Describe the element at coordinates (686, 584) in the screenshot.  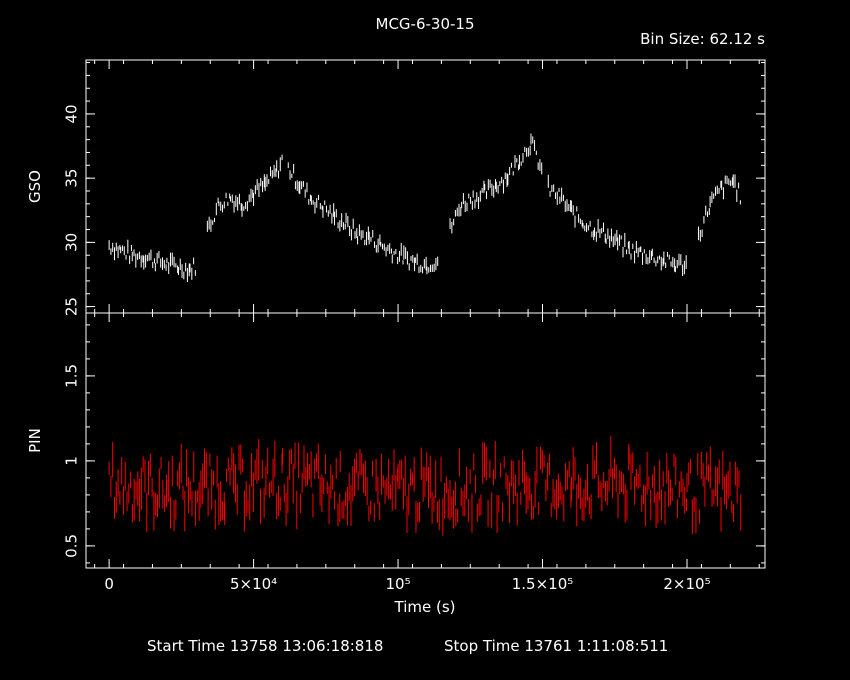
I see `x-tick-label-4: 2×10⁵` at that location.